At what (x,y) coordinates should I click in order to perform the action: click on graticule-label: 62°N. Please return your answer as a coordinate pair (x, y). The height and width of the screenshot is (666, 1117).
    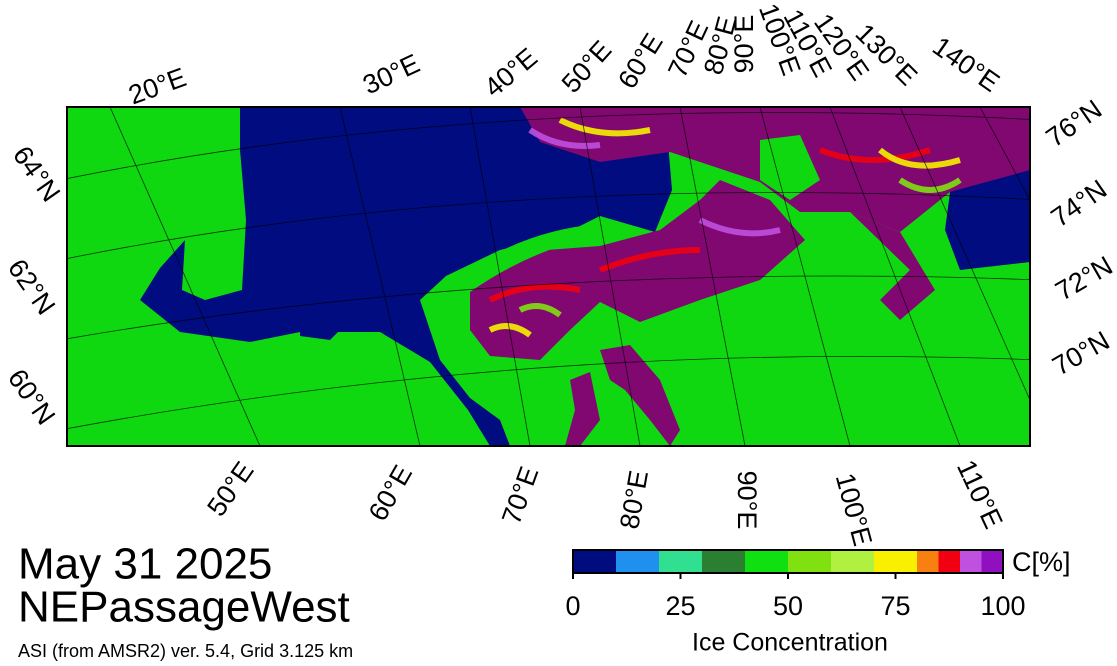
    Looking at the image, I should click on (31, 287).